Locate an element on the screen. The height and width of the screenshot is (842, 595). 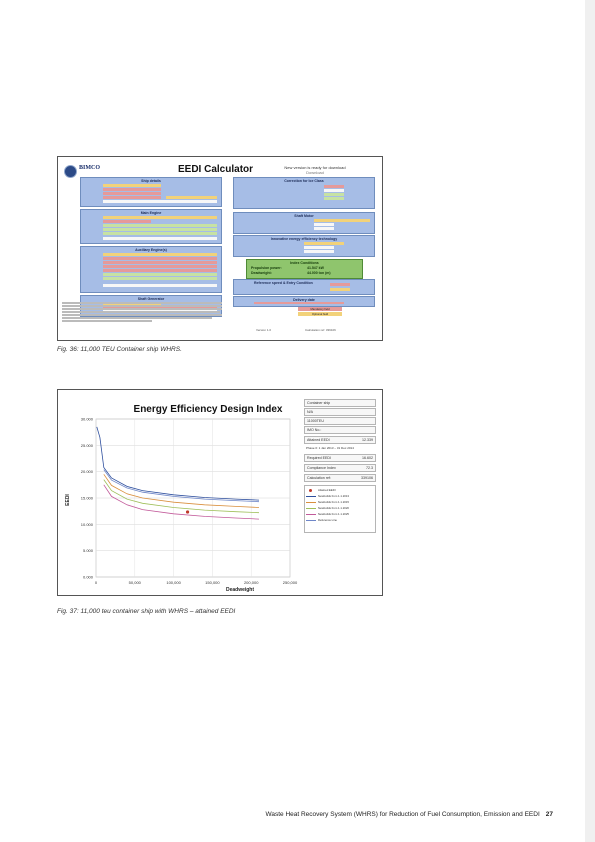
phase-row: Phase 0: 1 Jan 2013 – 31 Dec 2014 is located at coordinates (340, 449).